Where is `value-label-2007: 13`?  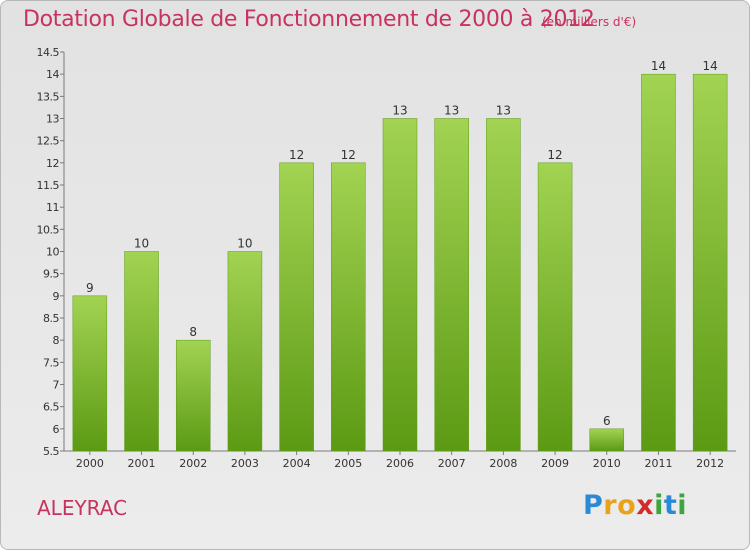 value-label-2007: 13 is located at coordinates (451, 111).